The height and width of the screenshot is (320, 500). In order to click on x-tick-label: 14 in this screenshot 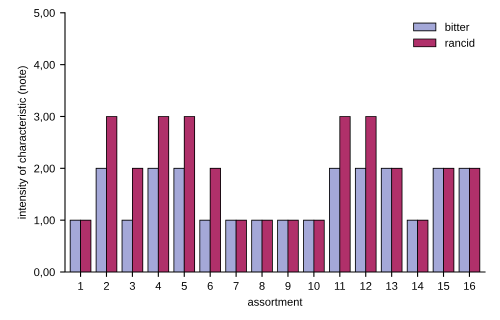, I will do `click(418, 286)`.